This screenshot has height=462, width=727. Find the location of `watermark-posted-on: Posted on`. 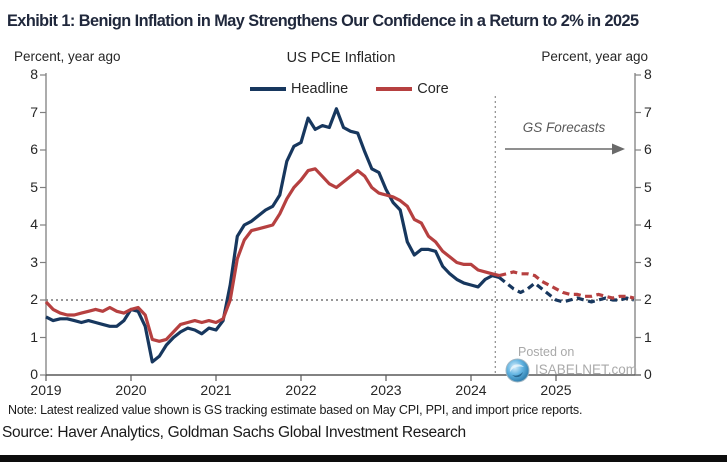

watermark-posted-on: Posted on is located at coordinates (546, 352).